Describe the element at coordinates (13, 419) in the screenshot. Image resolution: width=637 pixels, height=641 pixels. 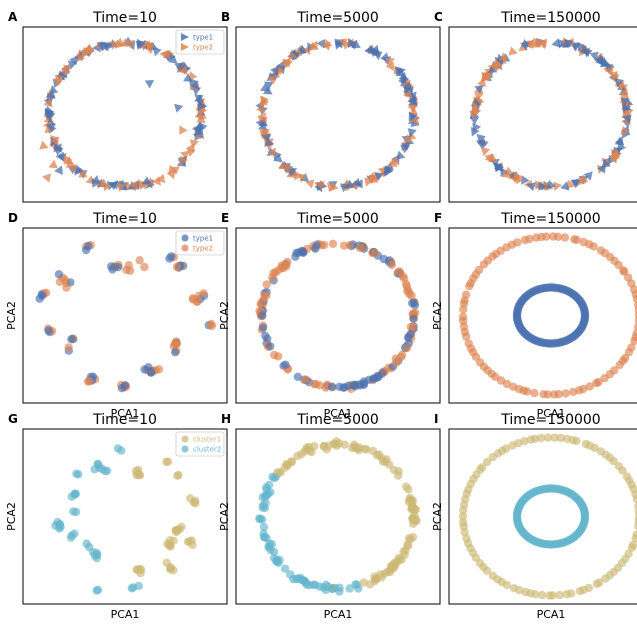
I see `panel-label: G` at that location.